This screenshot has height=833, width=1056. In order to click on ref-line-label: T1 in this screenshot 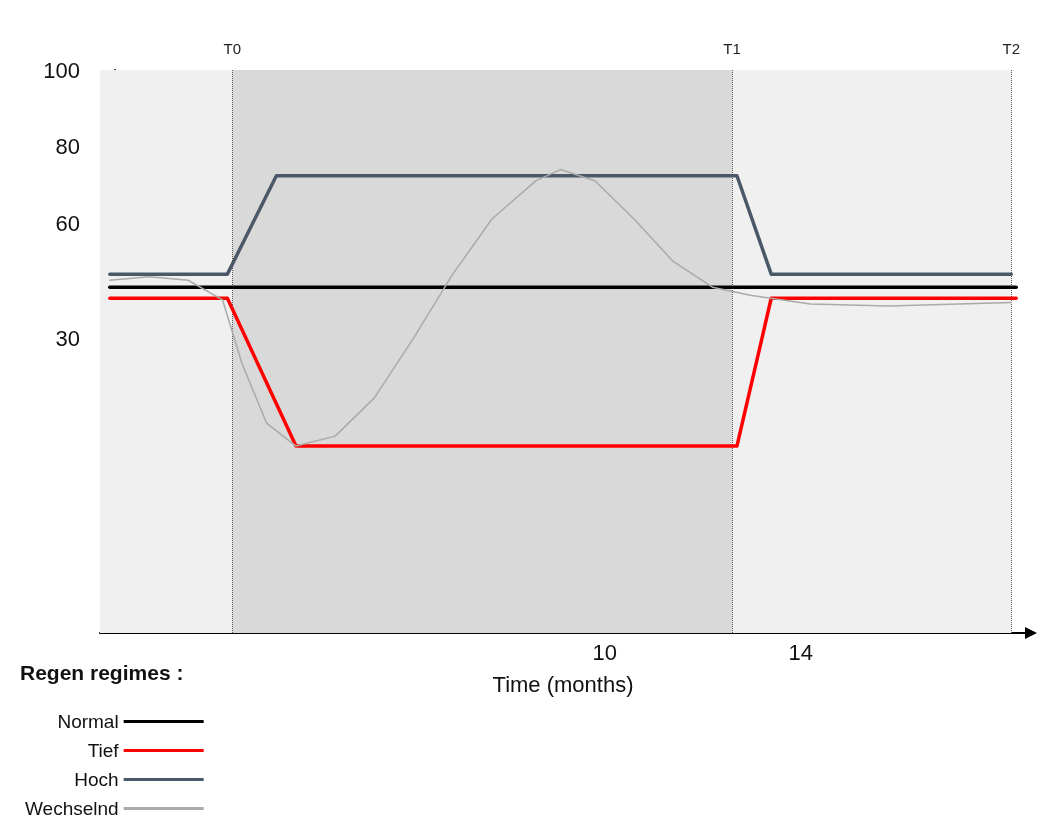, I will do `click(732, 48)`.